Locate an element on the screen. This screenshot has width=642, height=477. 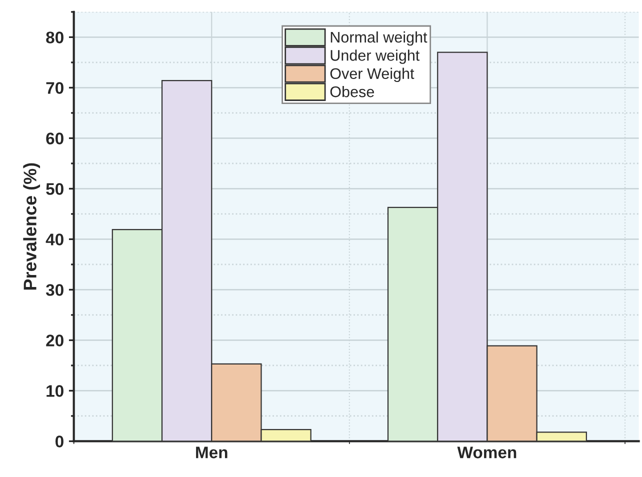
legend-label: Over Weight is located at coordinates (372, 75).